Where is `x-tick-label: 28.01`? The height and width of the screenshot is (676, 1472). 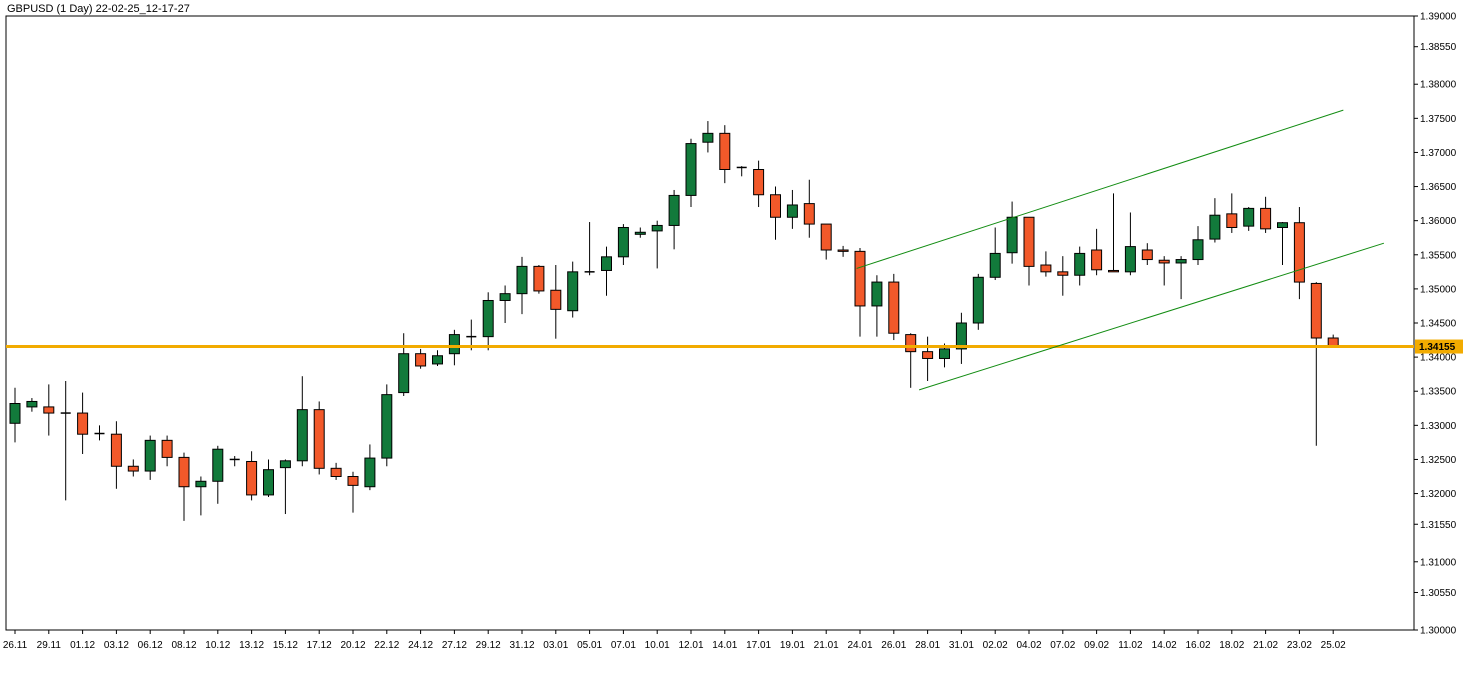
x-tick-label: 28.01 is located at coordinates (927, 645).